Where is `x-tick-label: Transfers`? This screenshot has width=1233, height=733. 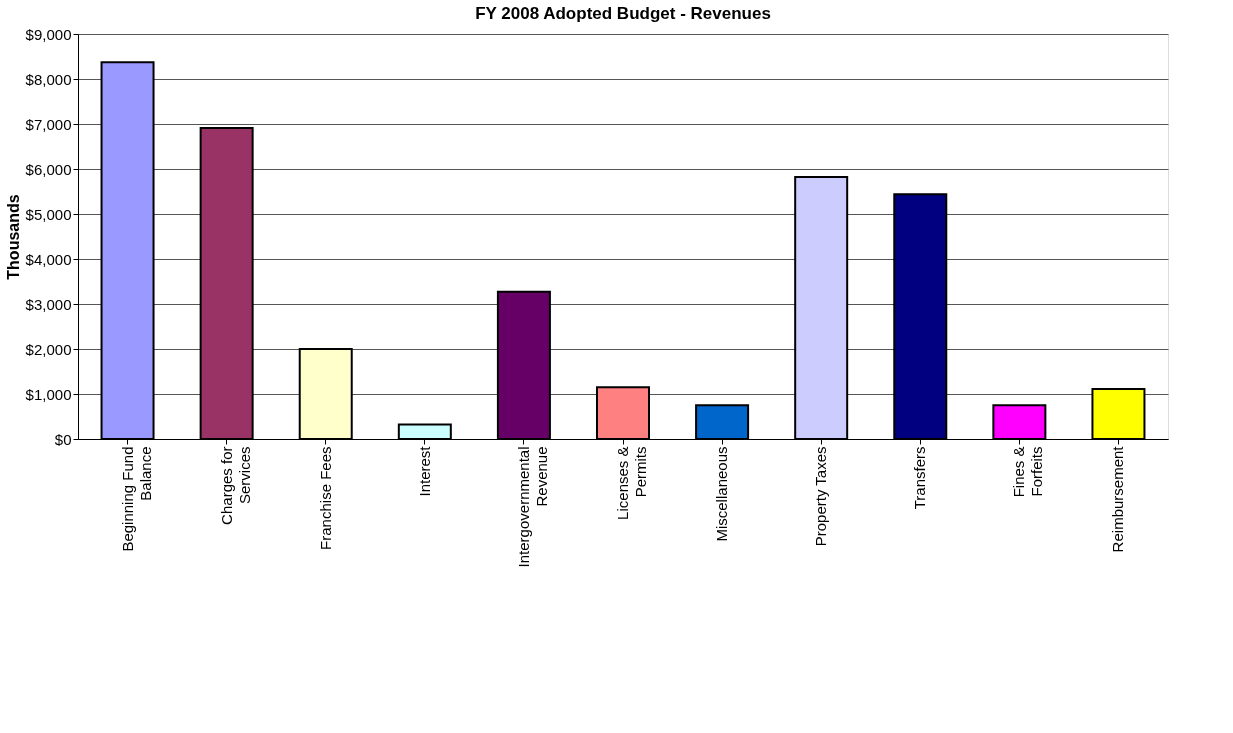 x-tick-label: Transfers is located at coordinates (920, 478).